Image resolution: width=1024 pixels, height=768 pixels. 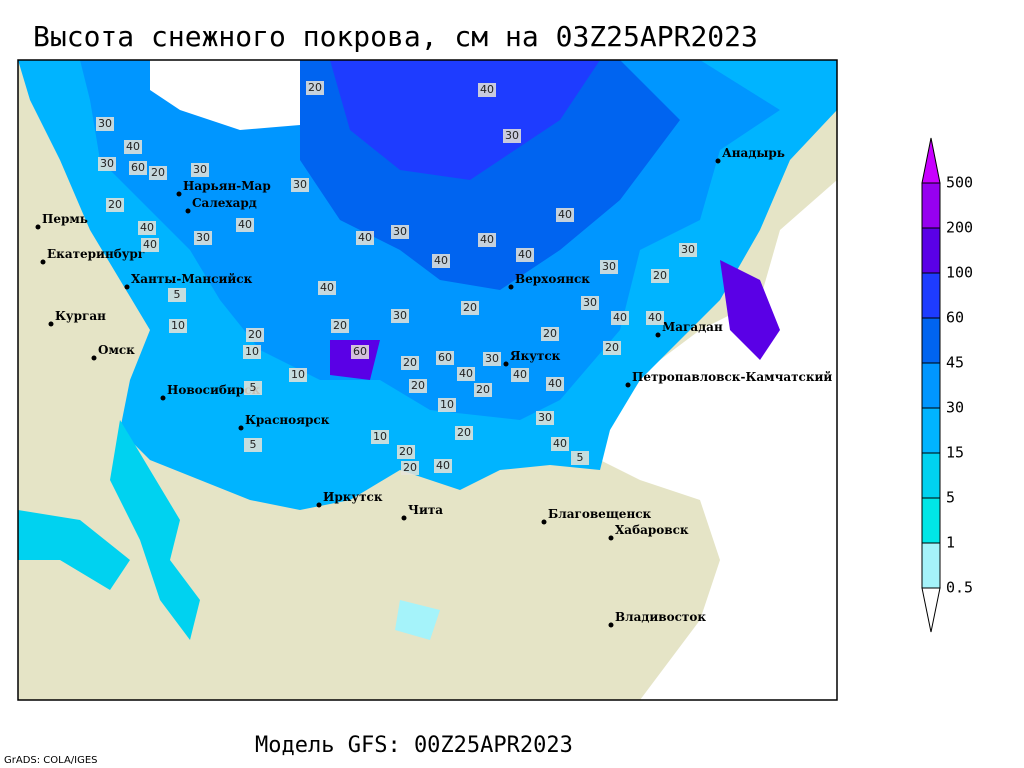 I want to click on colorbar-label: 1, so click(x=950, y=543).